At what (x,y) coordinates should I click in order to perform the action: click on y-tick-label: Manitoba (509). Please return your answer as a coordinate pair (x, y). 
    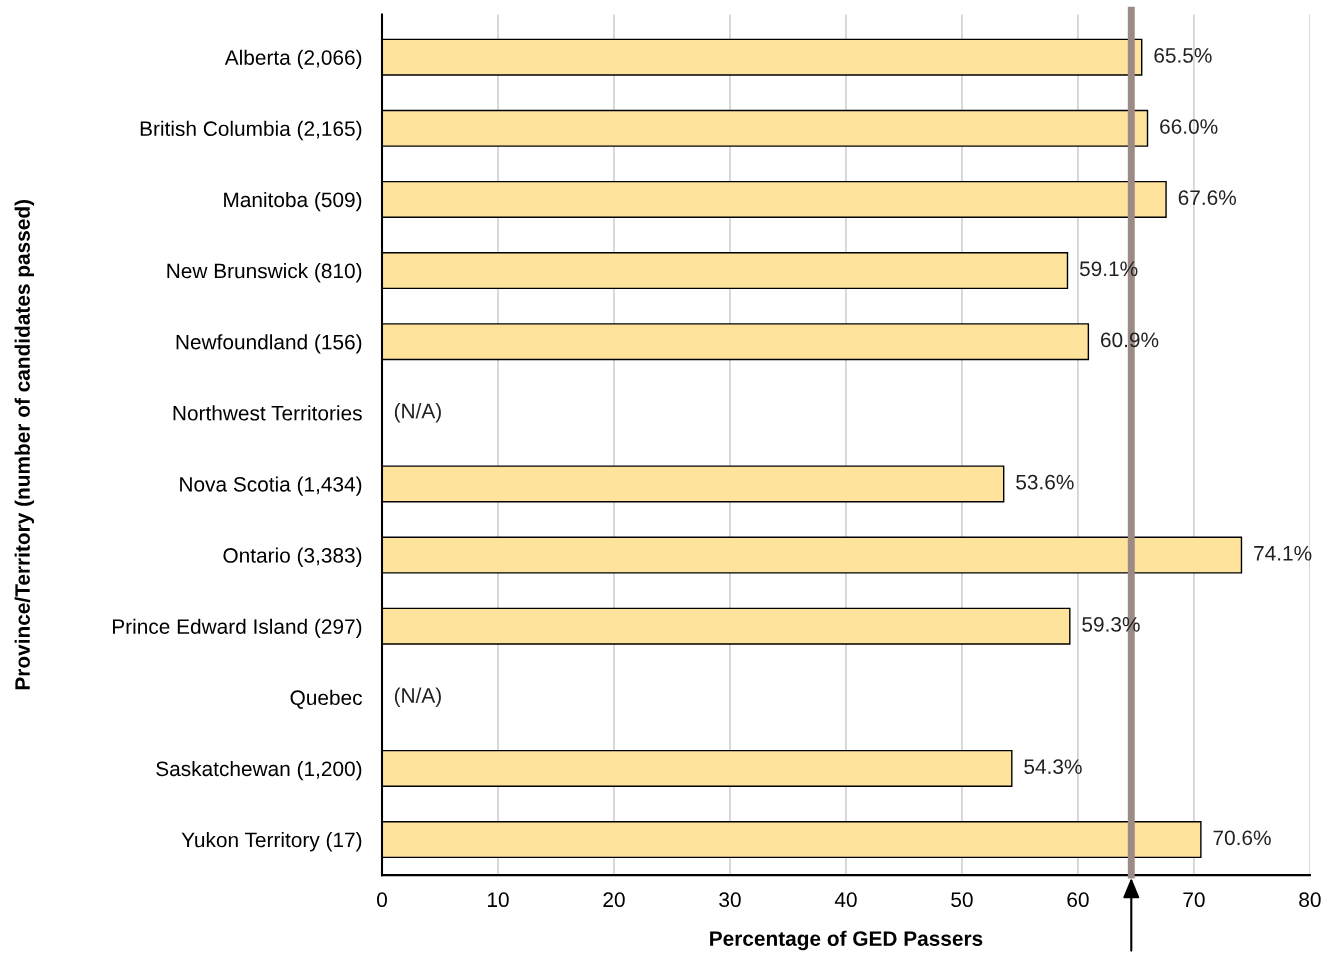
    Looking at the image, I should click on (293, 201).